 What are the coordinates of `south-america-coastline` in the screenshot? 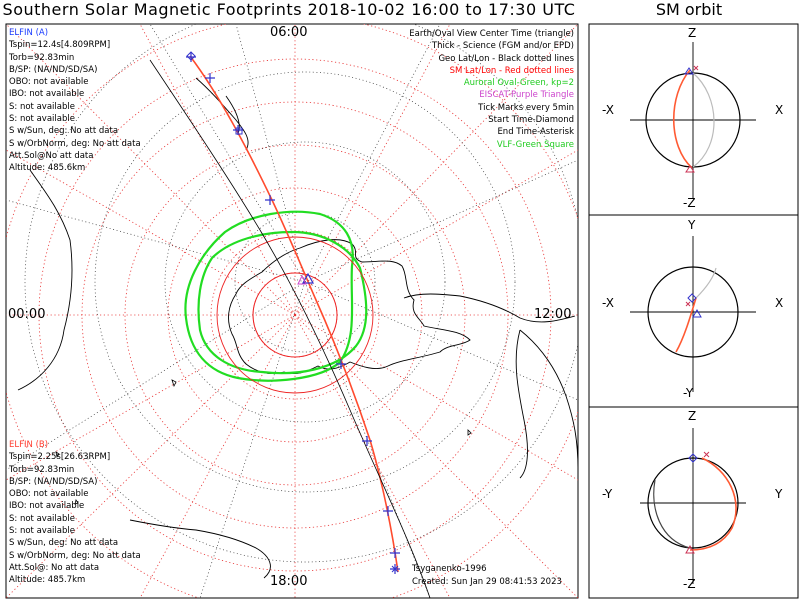 It's located at (546, 404).